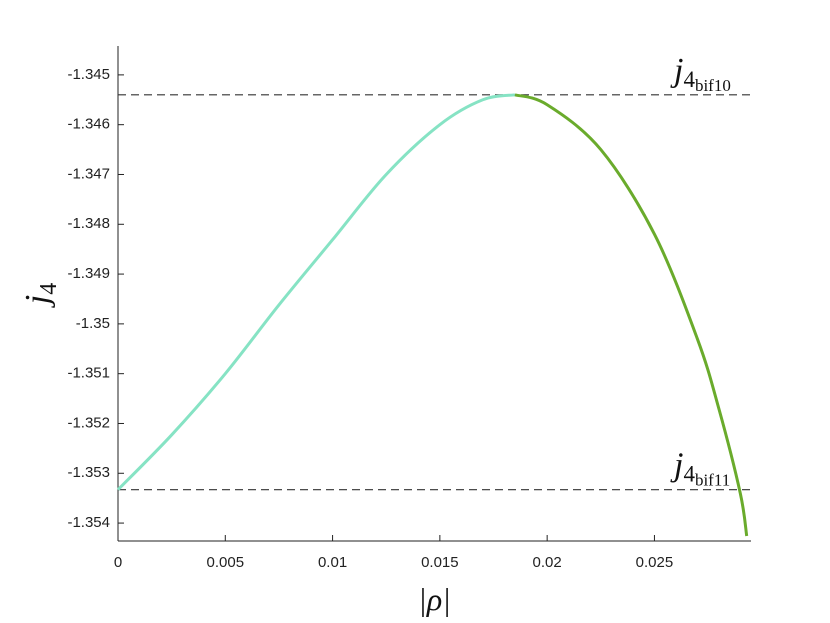  I want to click on x-tick-label: 0.025, so click(655, 562).